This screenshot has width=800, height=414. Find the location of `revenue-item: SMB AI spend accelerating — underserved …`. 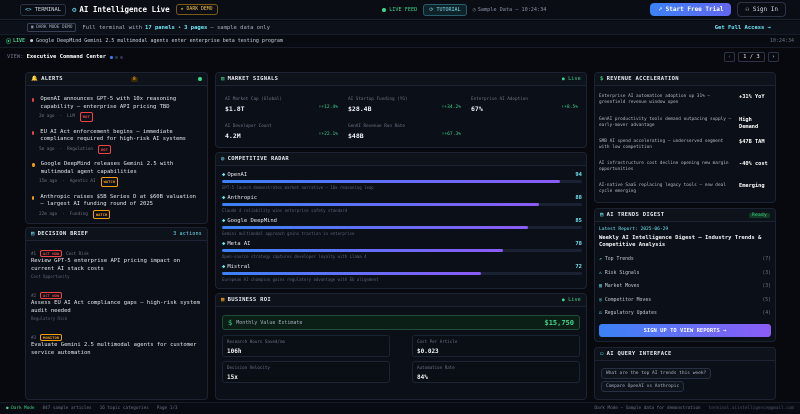

revenue-item: SMB AI spend accelerating — underserved … is located at coordinates (686, 145).